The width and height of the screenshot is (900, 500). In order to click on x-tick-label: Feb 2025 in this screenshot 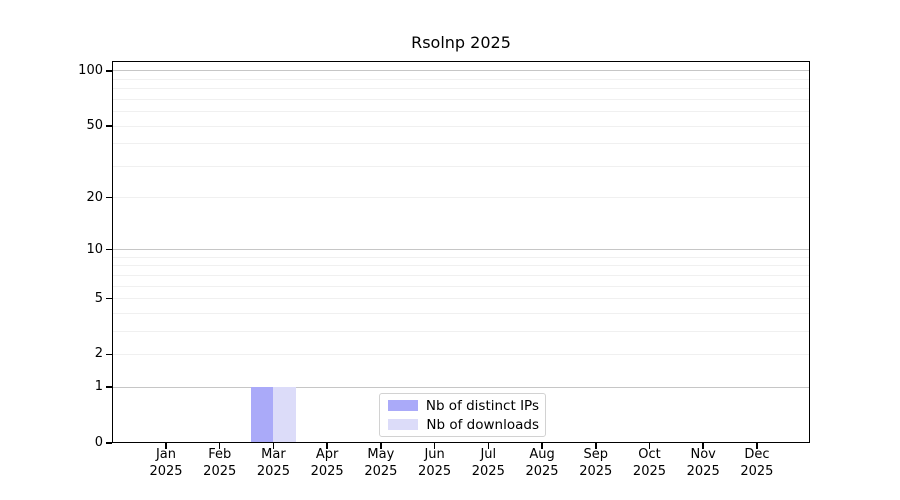, I will do `click(220, 463)`.